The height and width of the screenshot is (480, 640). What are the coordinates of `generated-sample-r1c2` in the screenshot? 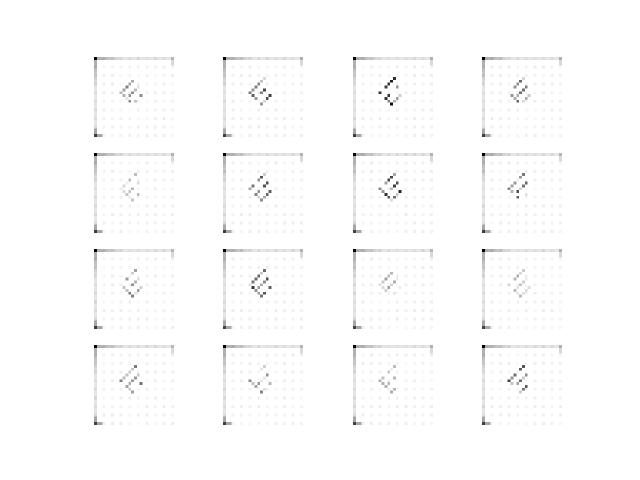 It's located at (393, 193).